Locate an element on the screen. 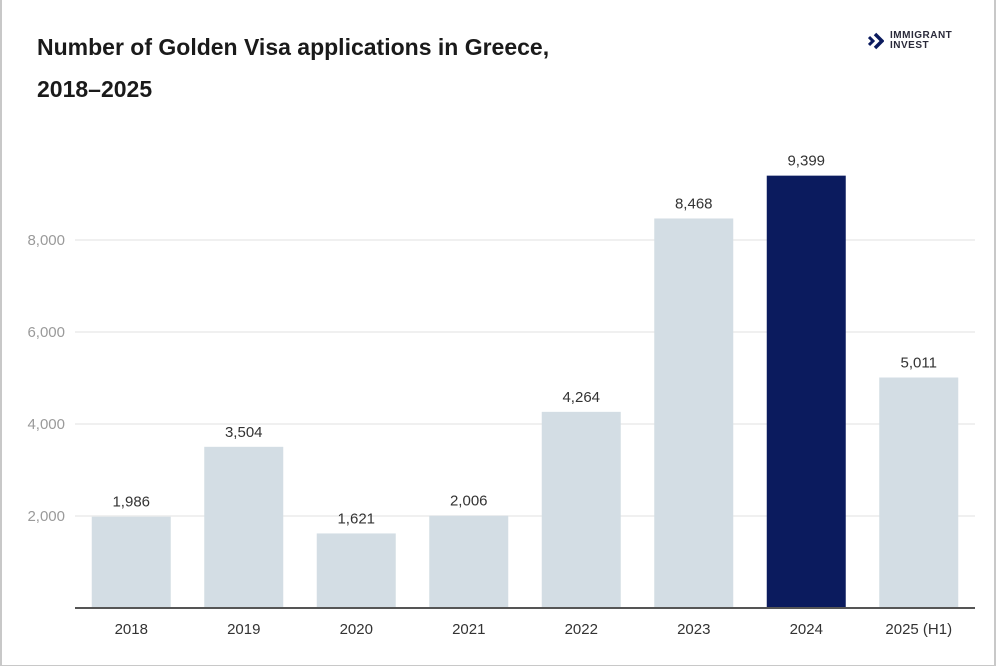  y-tick-label: 2,000 is located at coordinates (46, 516).